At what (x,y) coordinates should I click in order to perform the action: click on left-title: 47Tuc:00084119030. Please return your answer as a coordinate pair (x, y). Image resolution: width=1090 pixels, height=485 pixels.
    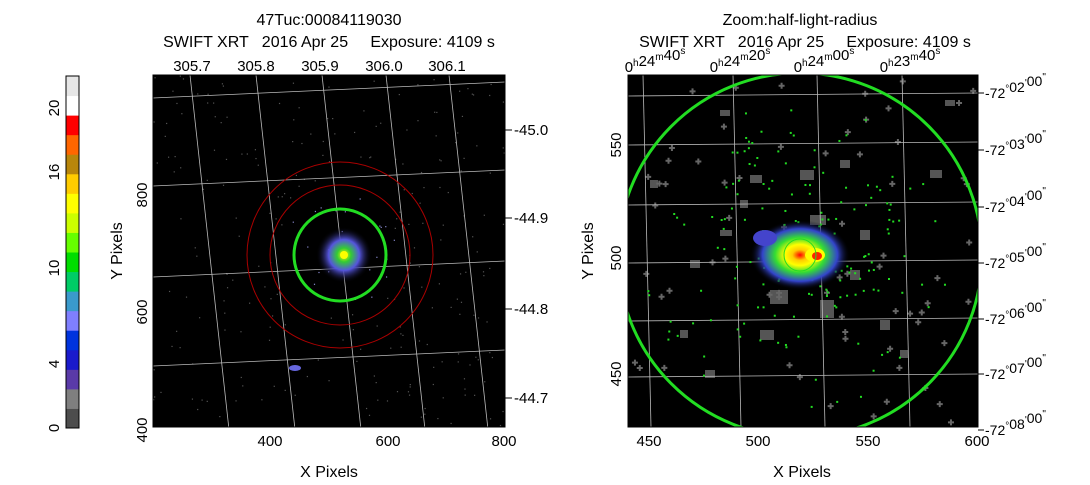
    Looking at the image, I should click on (328, 20).